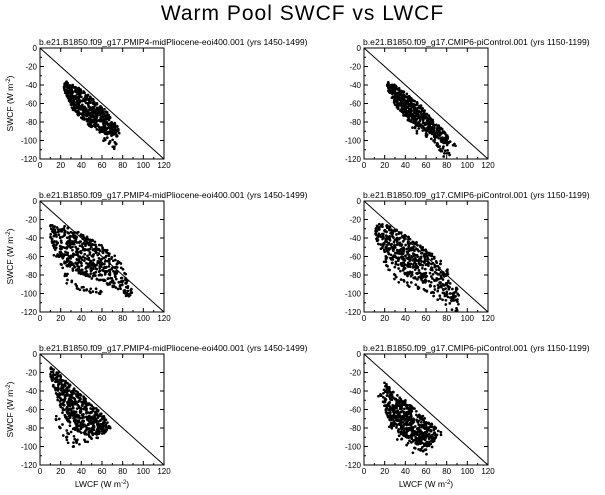  I want to click on y-axis-unit-close: ), so click(10, 229).